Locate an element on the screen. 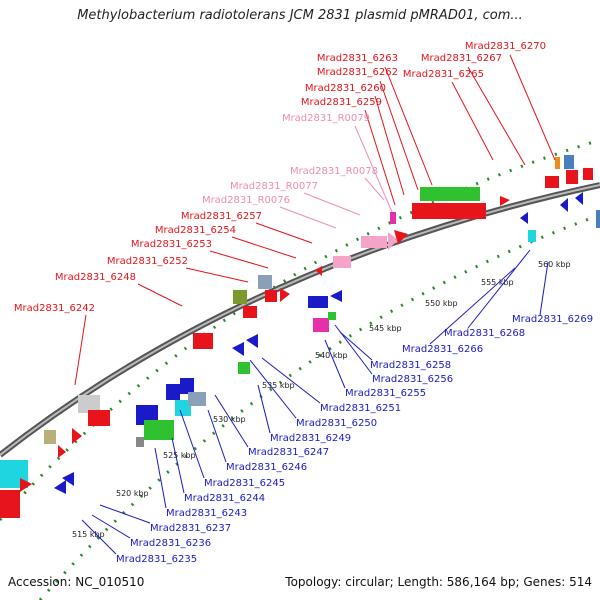 This screenshot has width=600, height=600. reverse-gene-label: Mrad2831_6247 is located at coordinates (288, 452).